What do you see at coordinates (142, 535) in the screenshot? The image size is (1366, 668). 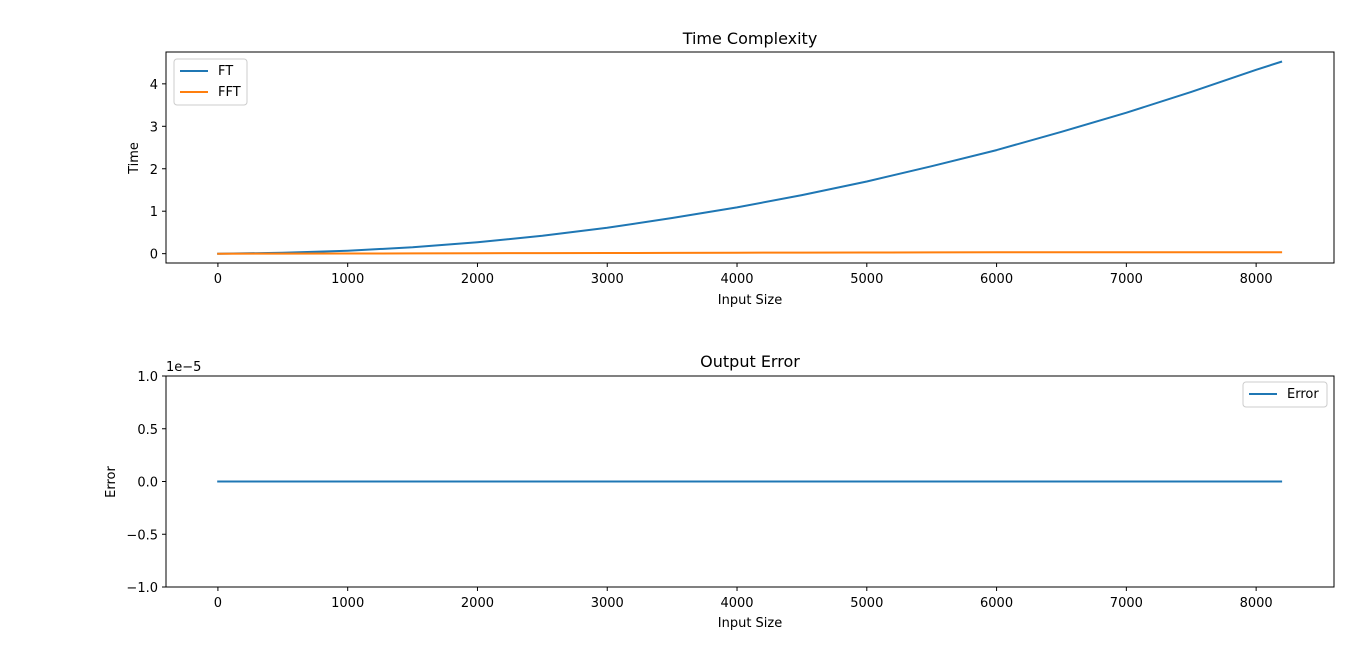 I see `y-tick-label: −0.5` at bounding box center [142, 535].